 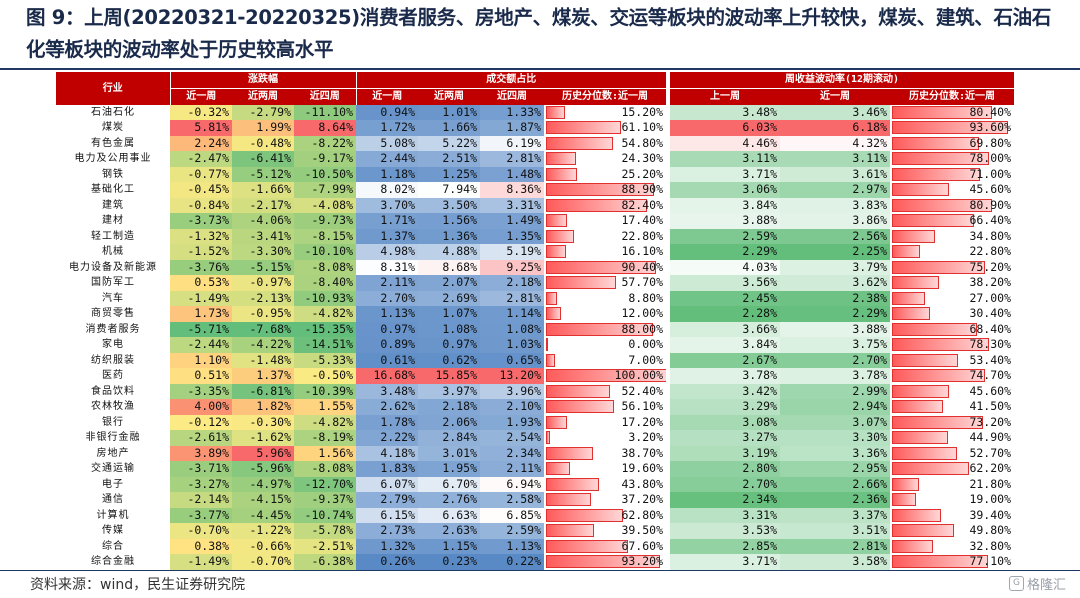 I want to click on change-cell: -5.78%, so click(x=325, y=531).